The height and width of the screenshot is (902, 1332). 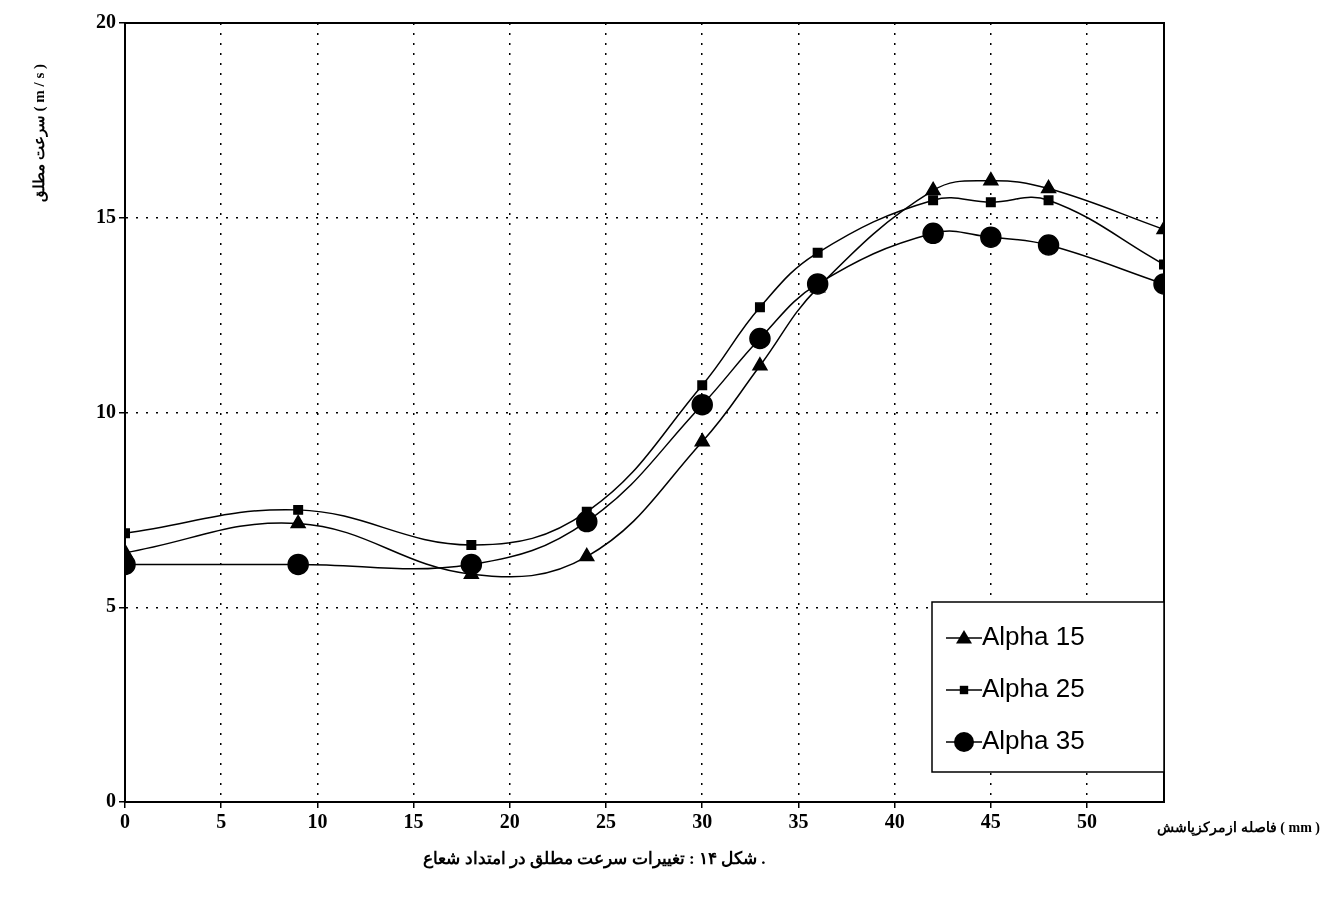 I want to click on x-tick-label: 35, so click(x=798, y=821).